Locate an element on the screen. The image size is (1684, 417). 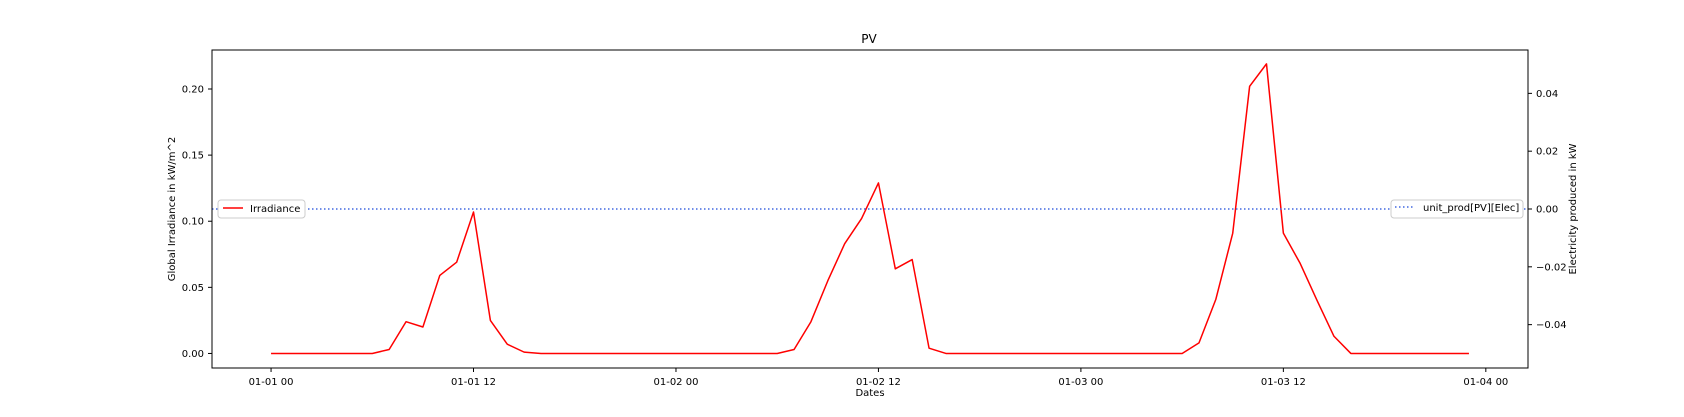
x-tick-label: 01-02 12 is located at coordinates (878, 382).